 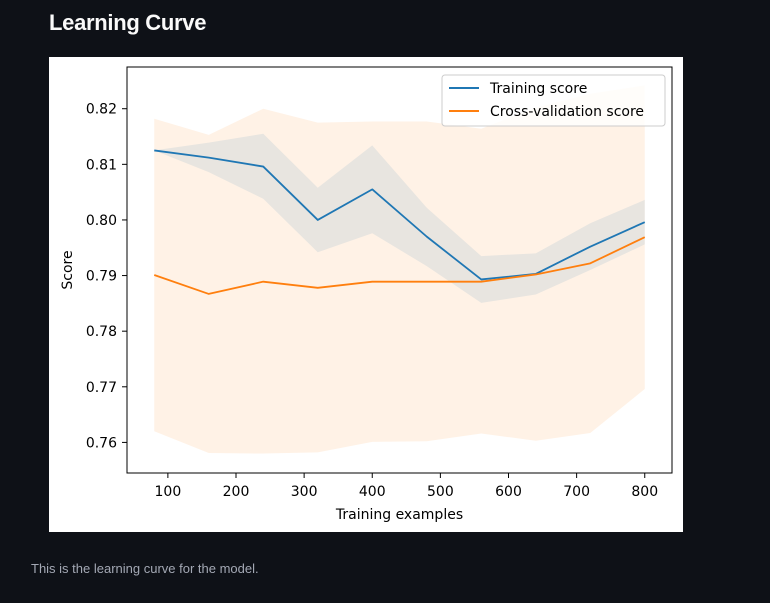 I want to click on x-axis-ticks: 100 200 300 400 500 600 700 800, so click(x=406, y=486).